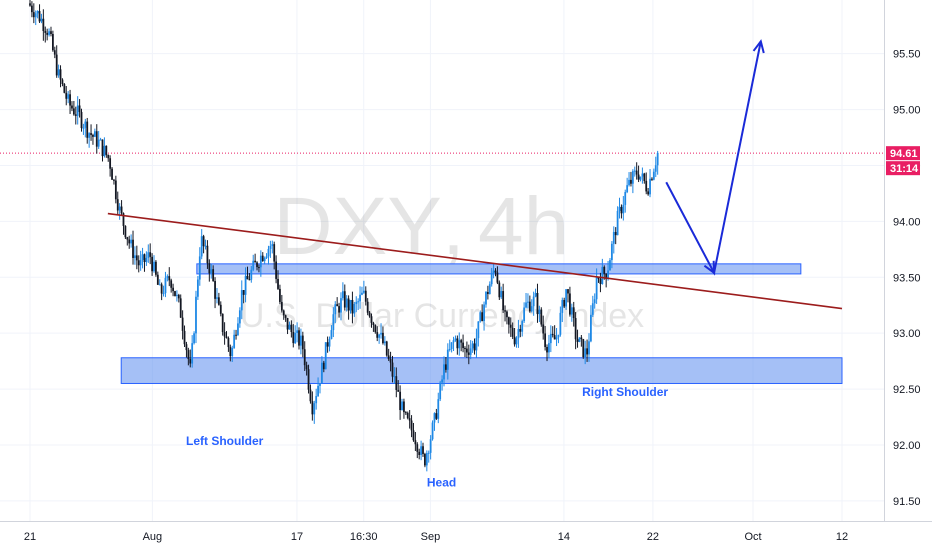  I want to click on time-tick-label: 16:30, so click(364, 537).